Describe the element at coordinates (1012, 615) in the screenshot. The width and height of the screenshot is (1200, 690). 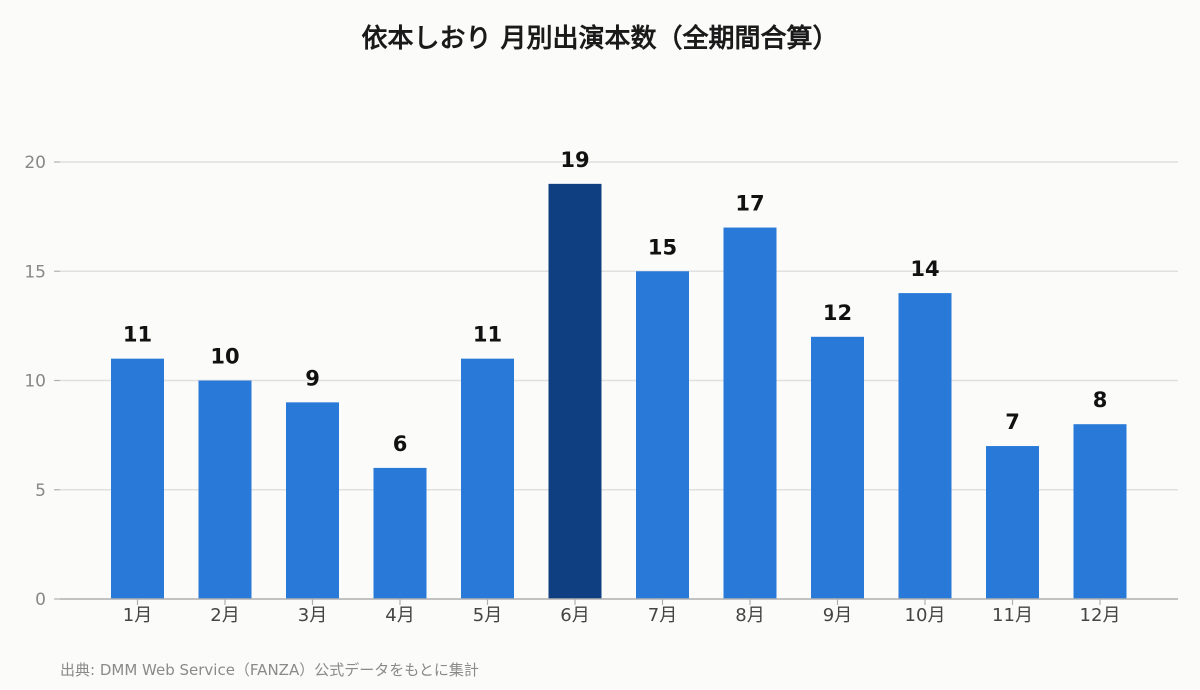
I see `x-tick-label: 11月` at that location.